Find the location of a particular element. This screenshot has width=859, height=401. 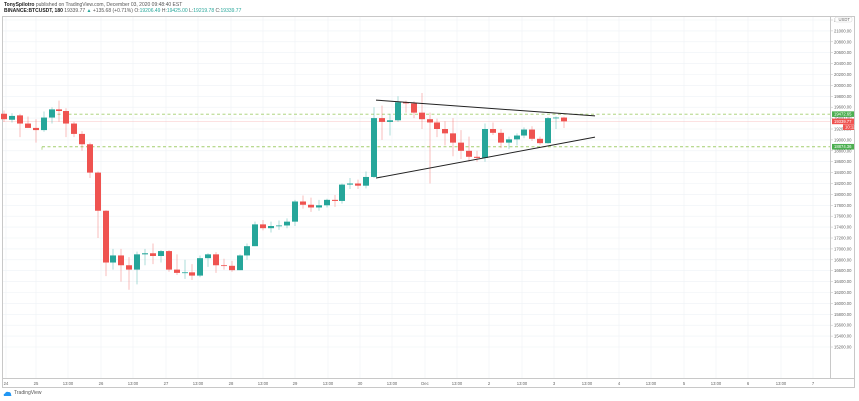

author-name: TonySpilotro is located at coordinates (19, 5).